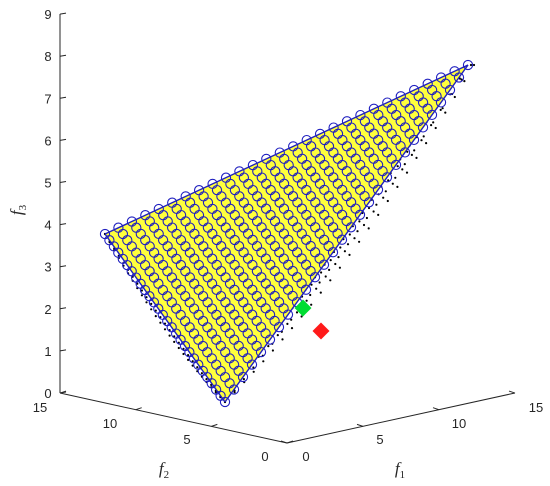 This screenshot has width=550, height=486. Describe the element at coordinates (321, 331) in the screenshot. I see `red-diamond-marker` at that location.